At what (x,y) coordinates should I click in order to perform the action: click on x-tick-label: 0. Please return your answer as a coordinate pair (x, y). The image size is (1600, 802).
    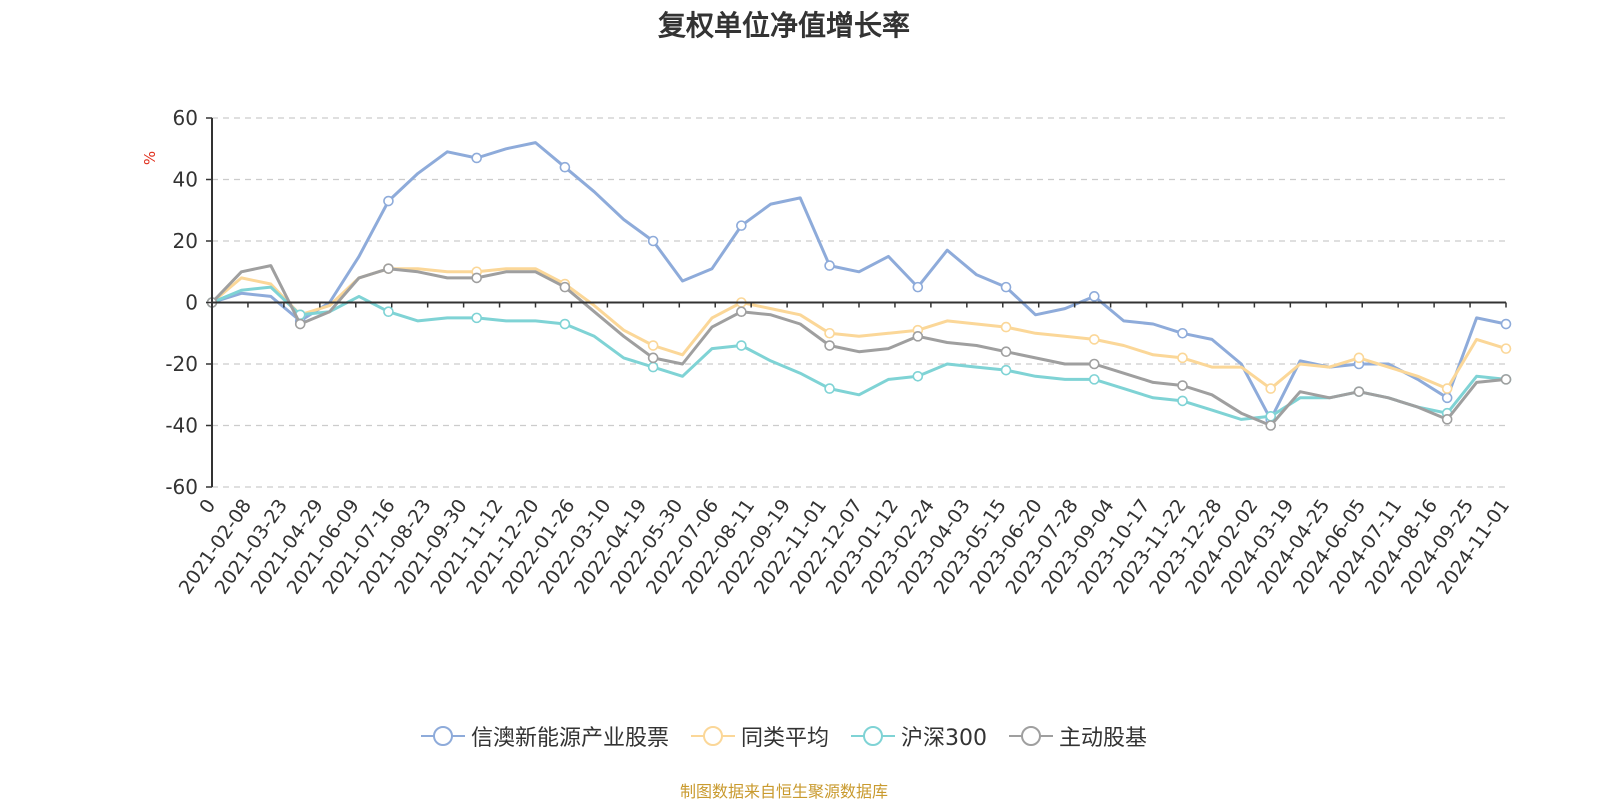
    Looking at the image, I should click on (207, 506).